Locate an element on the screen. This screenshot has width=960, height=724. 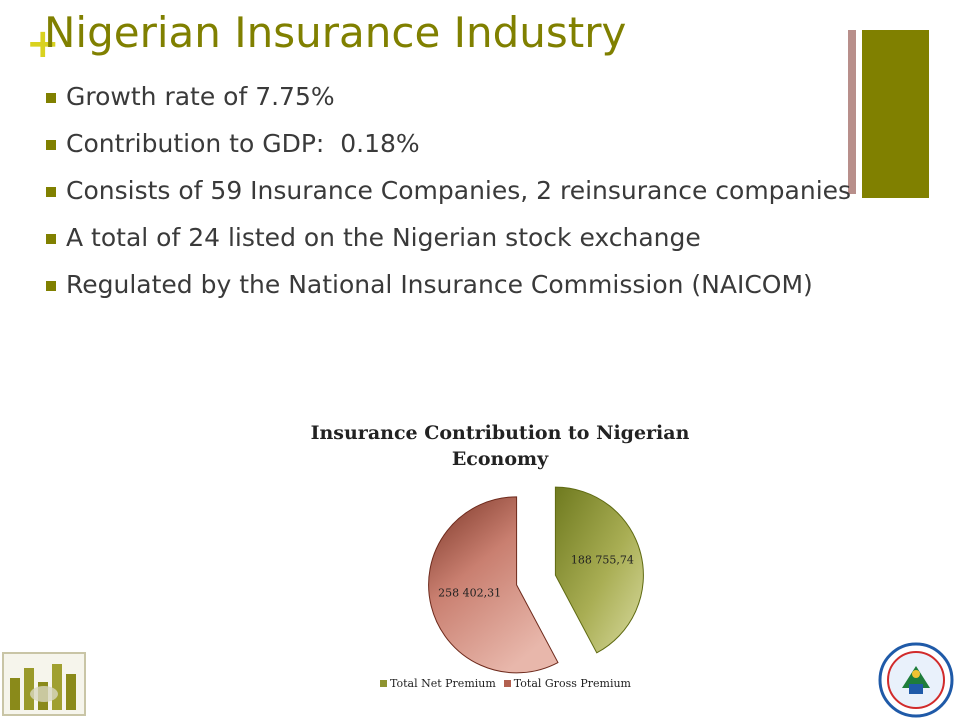
pie-label-gross-premium: 258 402,31 is located at coordinates (469, 593).